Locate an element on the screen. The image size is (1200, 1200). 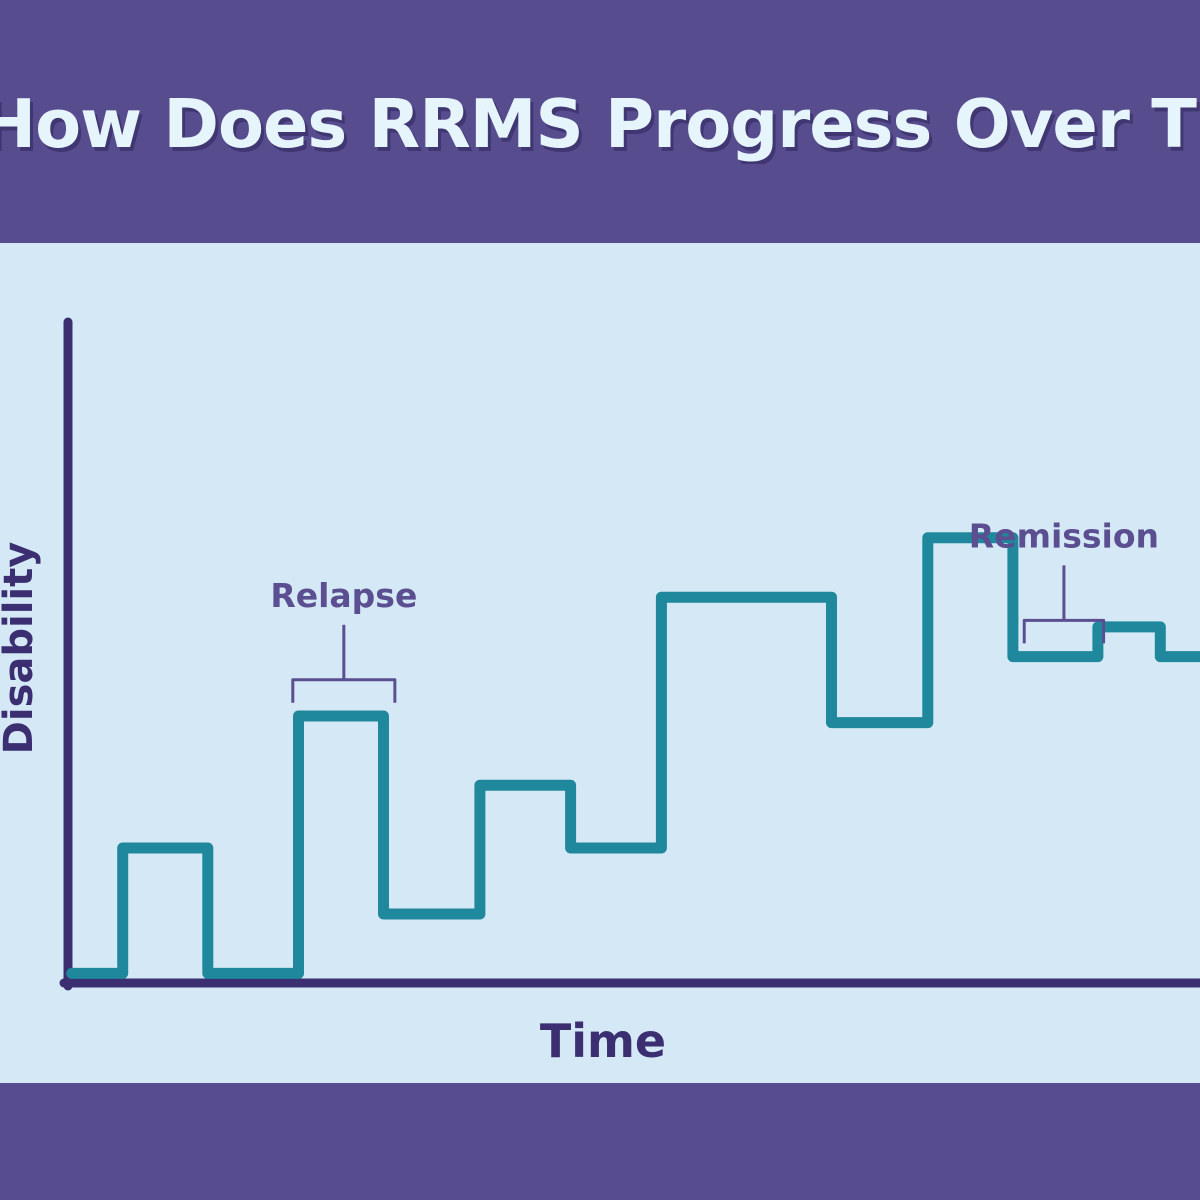
annotation-label: Remission is located at coordinates (1064, 535).